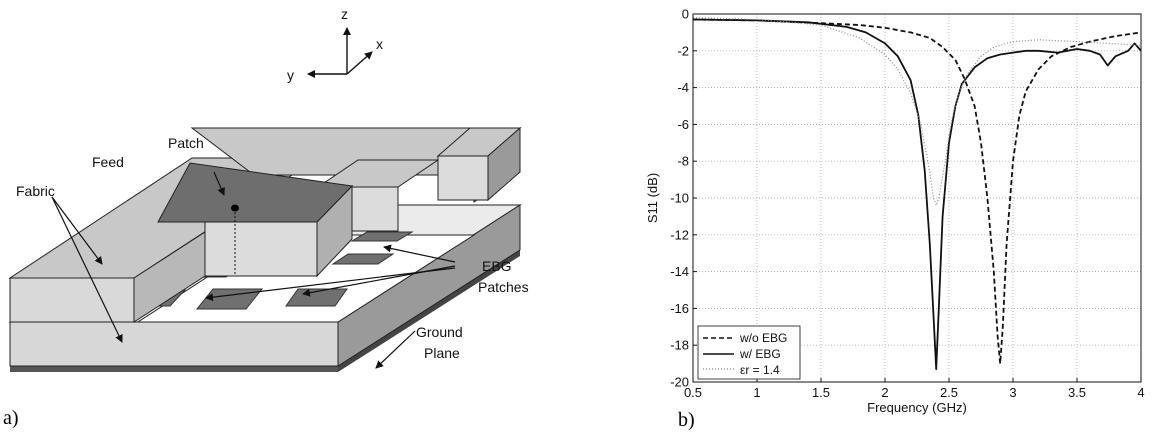  I want to click on y-tick-label: -10, so click(679, 198).